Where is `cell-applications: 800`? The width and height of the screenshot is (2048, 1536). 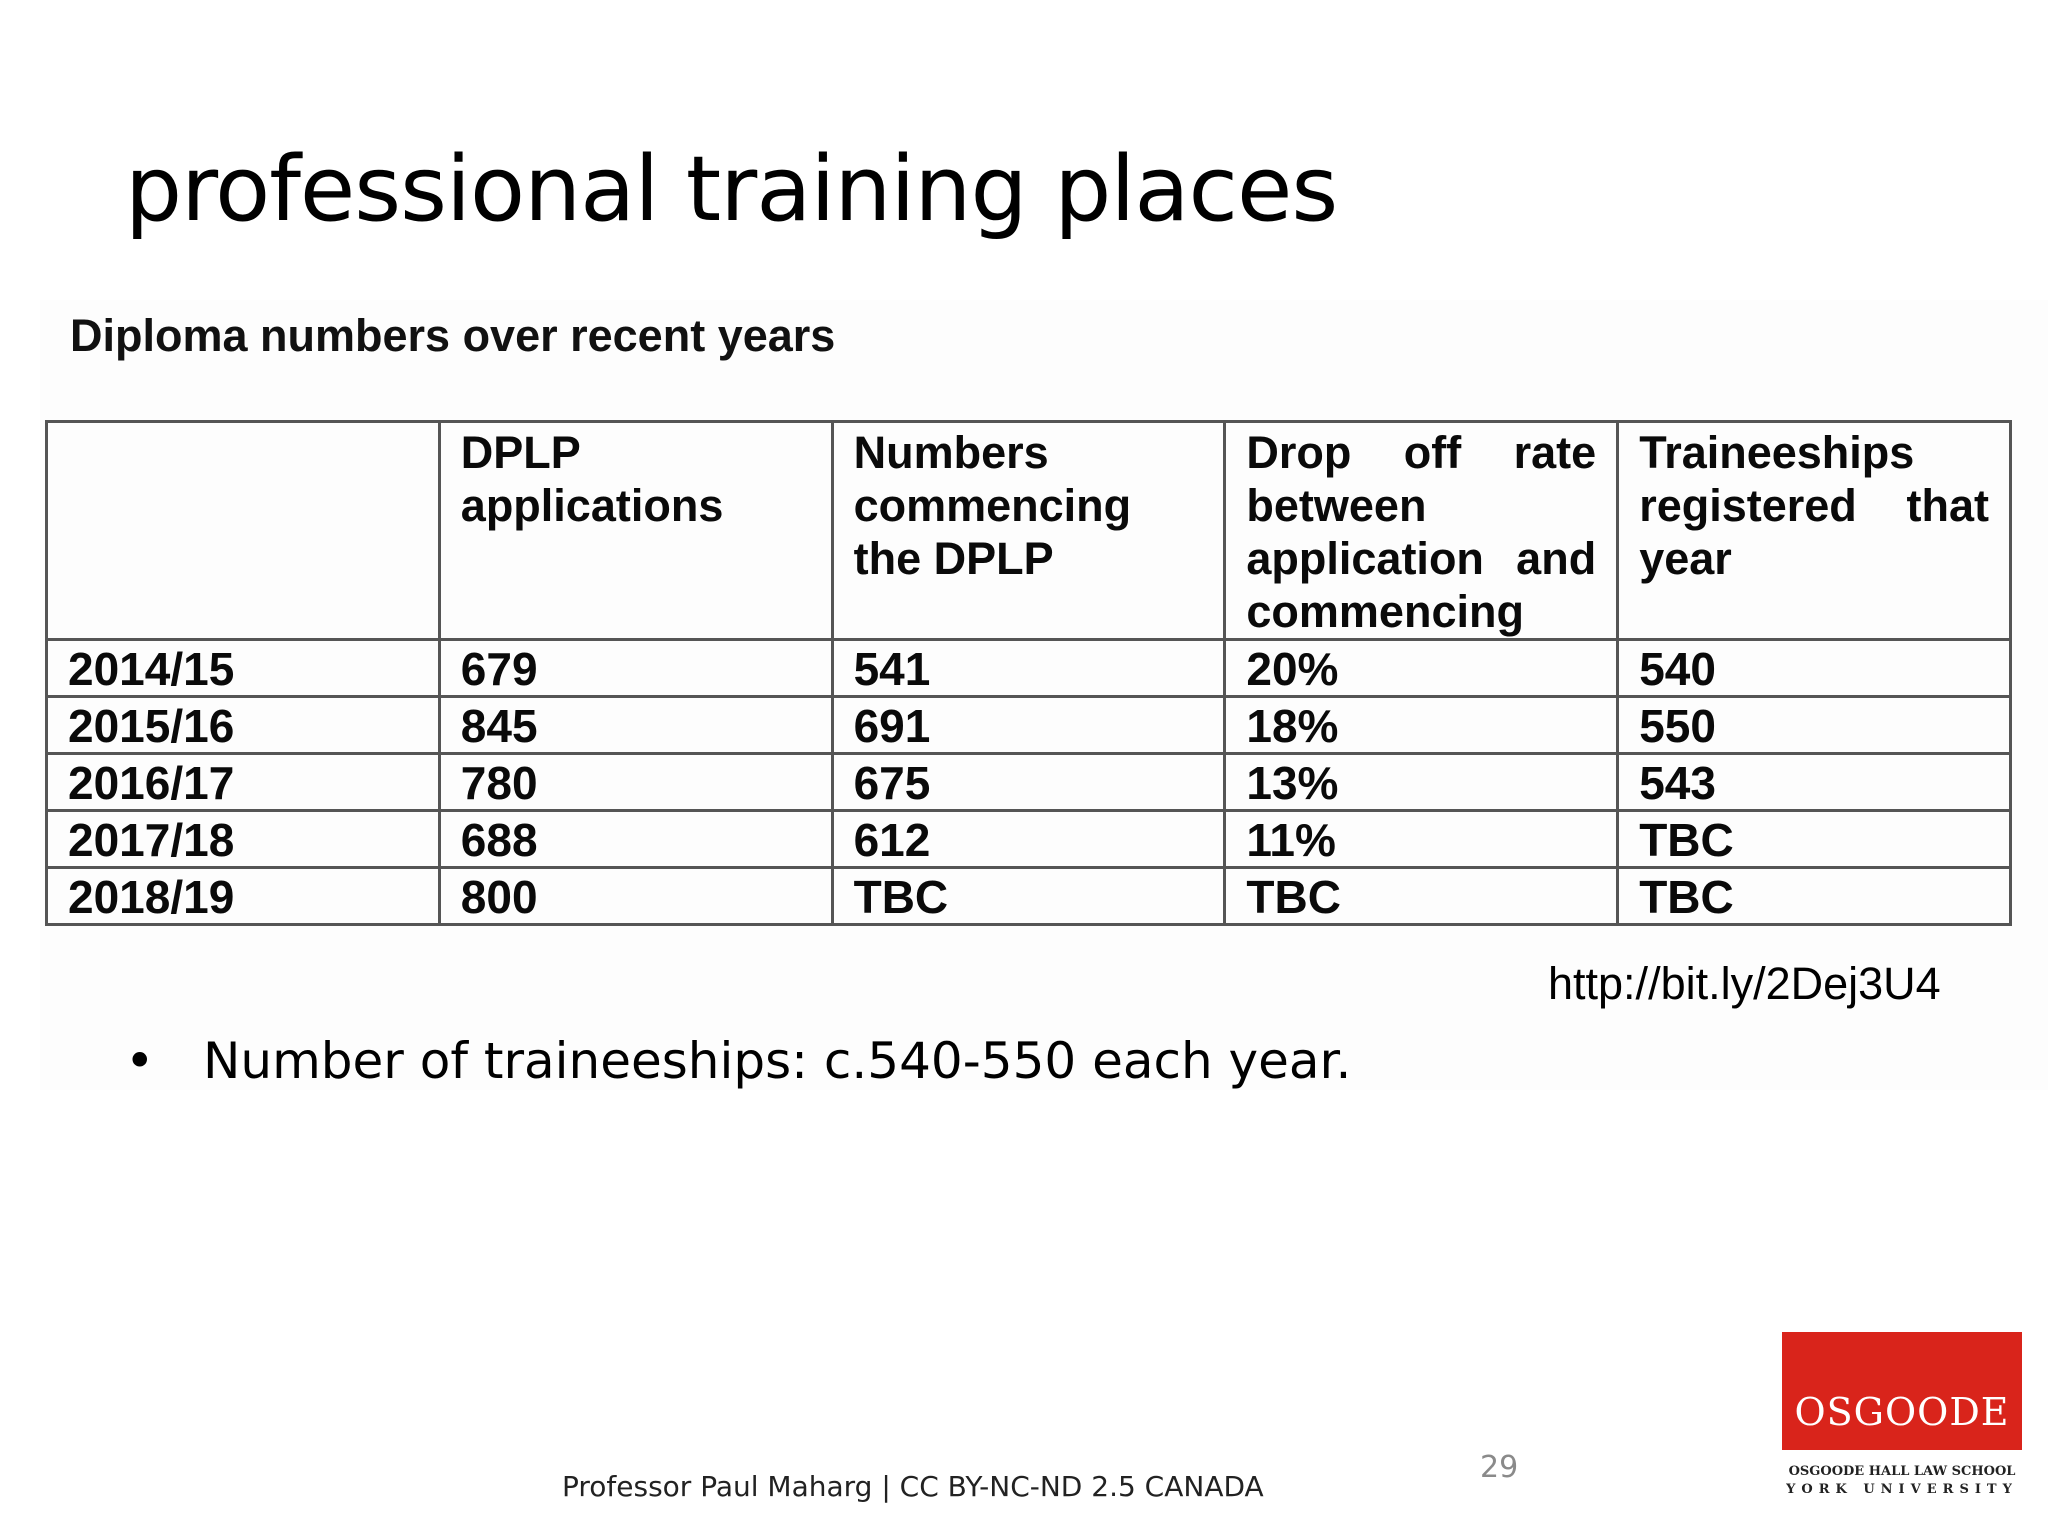 cell-applications: 800 is located at coordinates (635, 896).